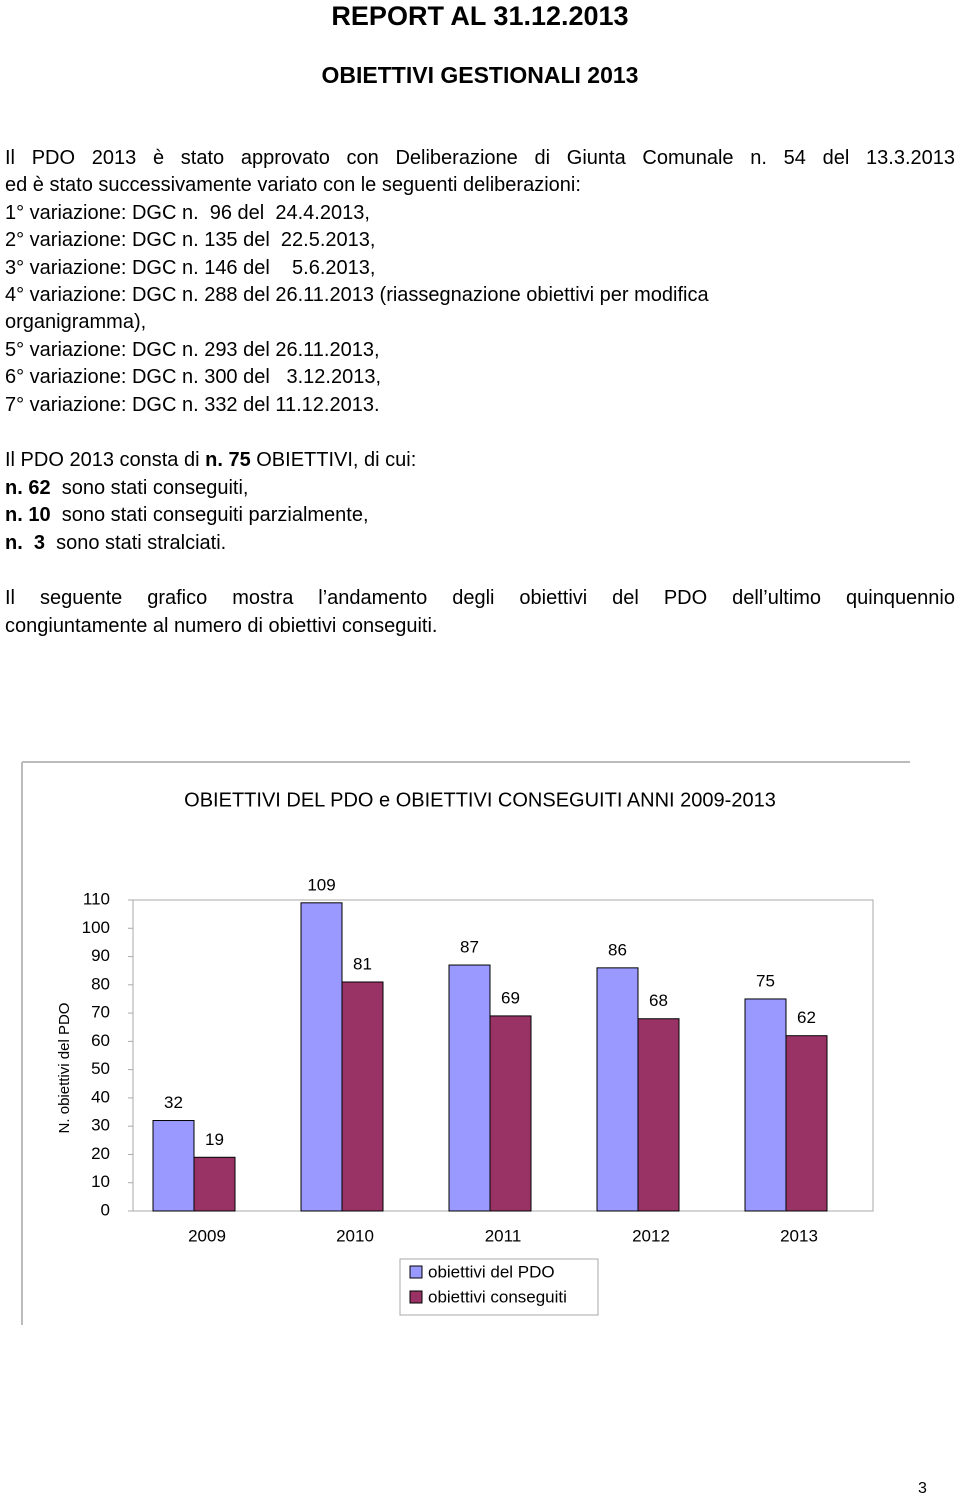 The image size is (960, 1497). Describe the element at coordinates (480, 16) in the screenshot. I see `title: REPORT AL 31.12.2013` at that location.